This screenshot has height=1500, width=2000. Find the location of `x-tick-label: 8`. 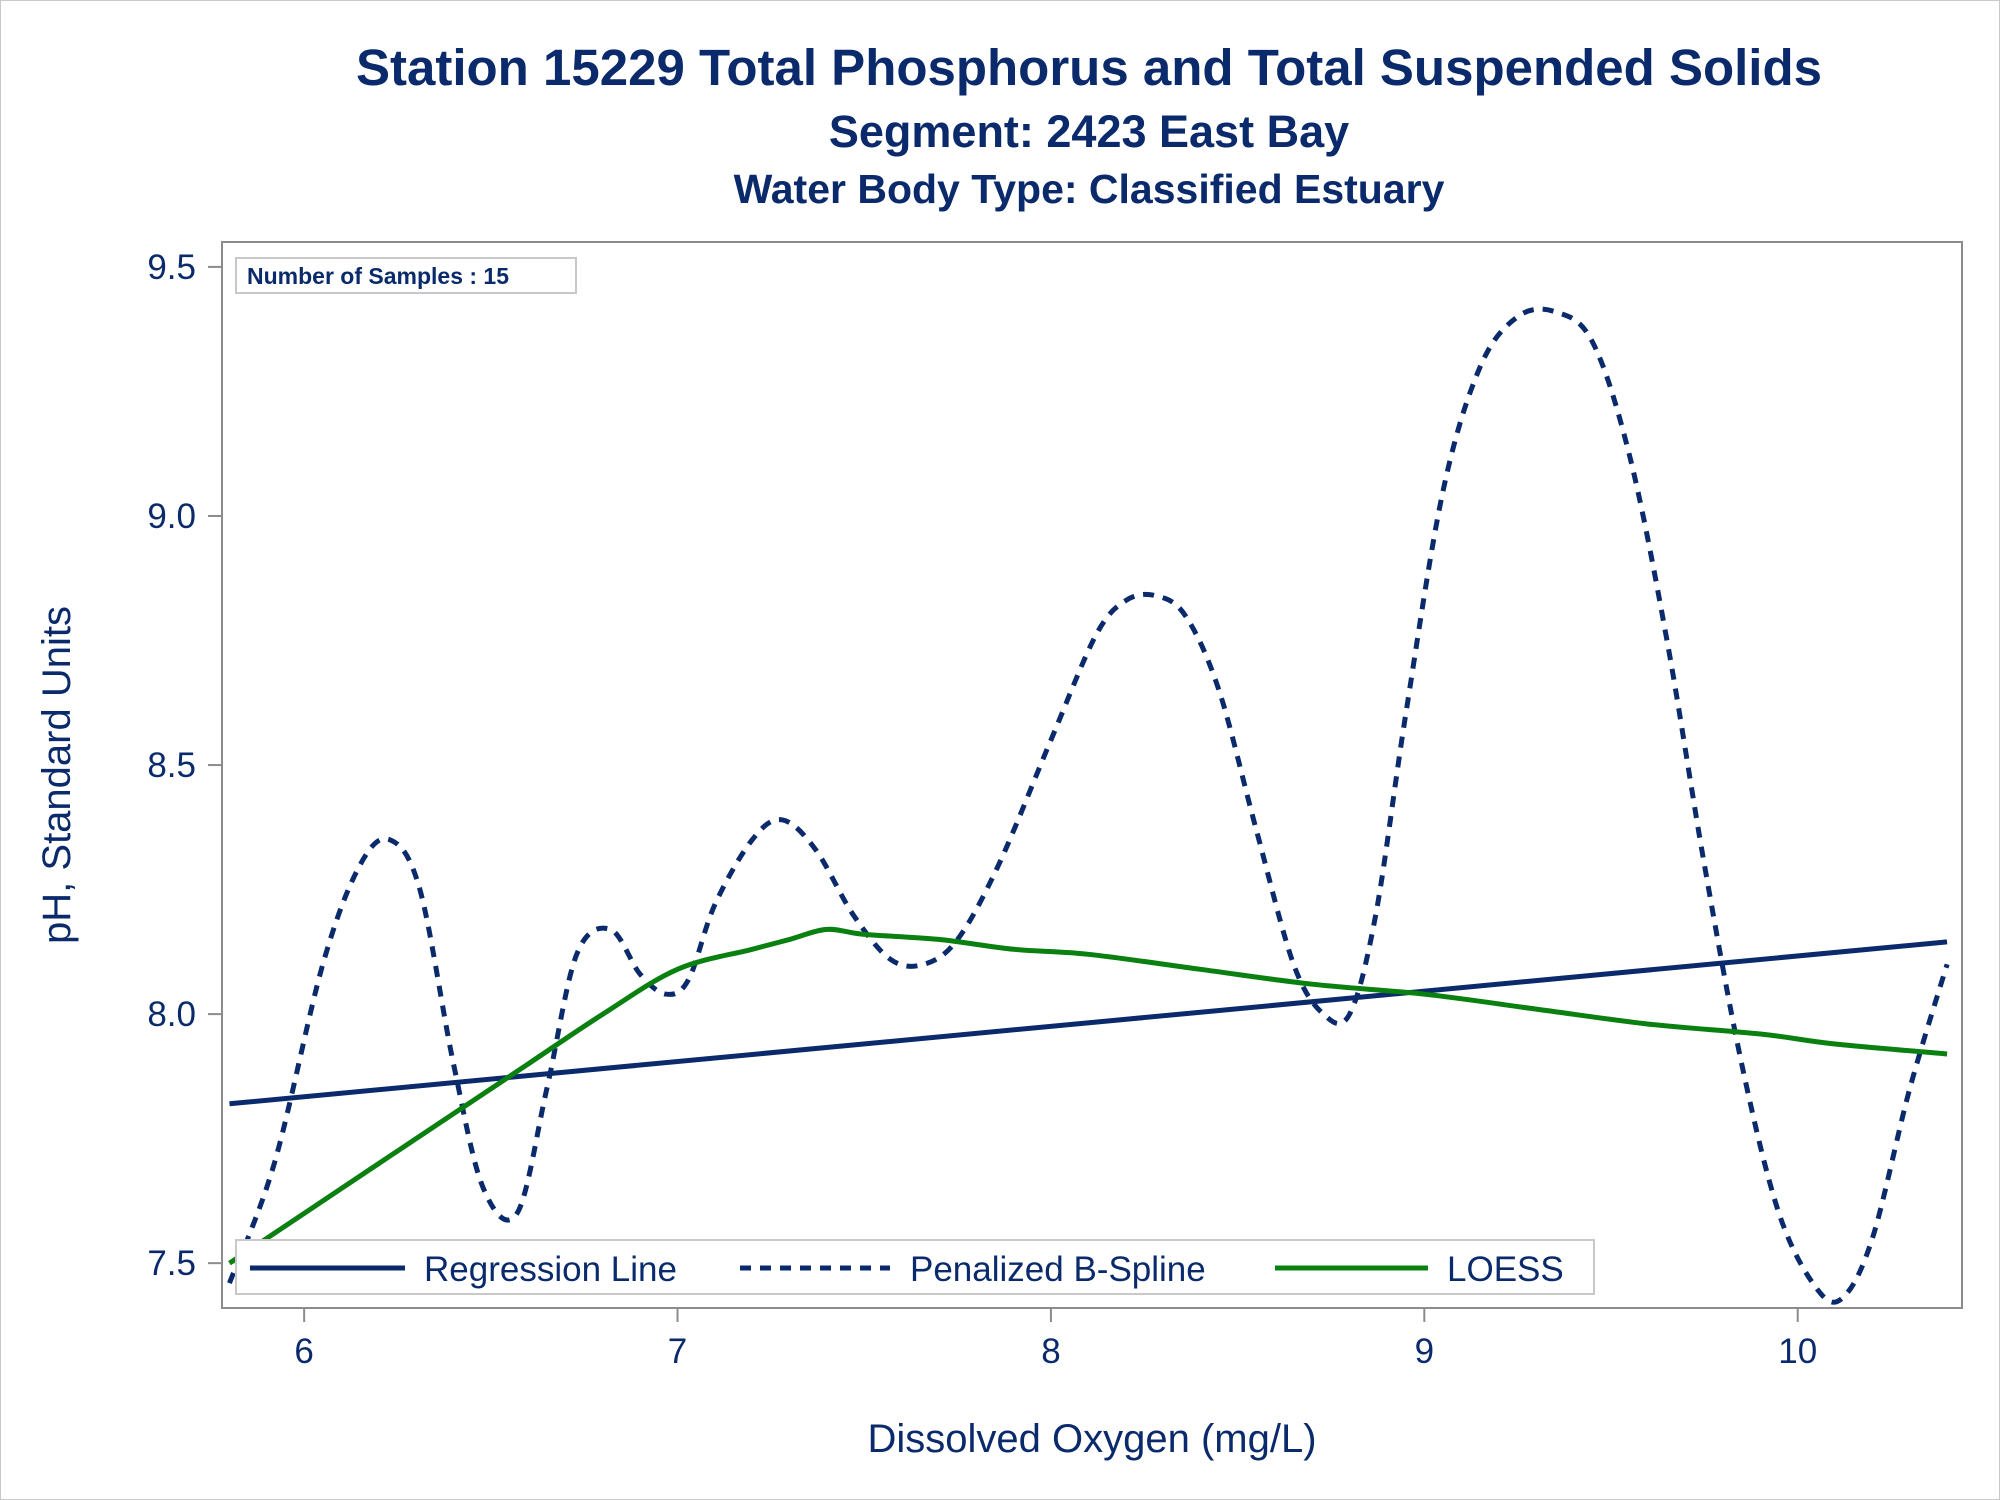

x-tick-label: 8 is located at coordinates (1050, 1351).